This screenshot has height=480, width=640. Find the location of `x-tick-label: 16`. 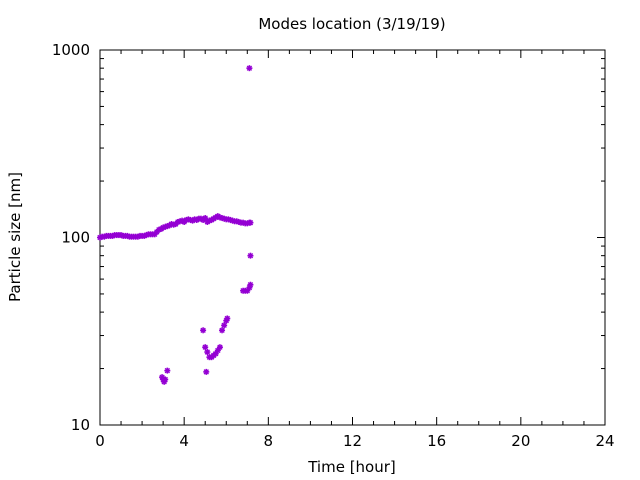

x-tick-label: 16 is located at coordinates (436, 441).